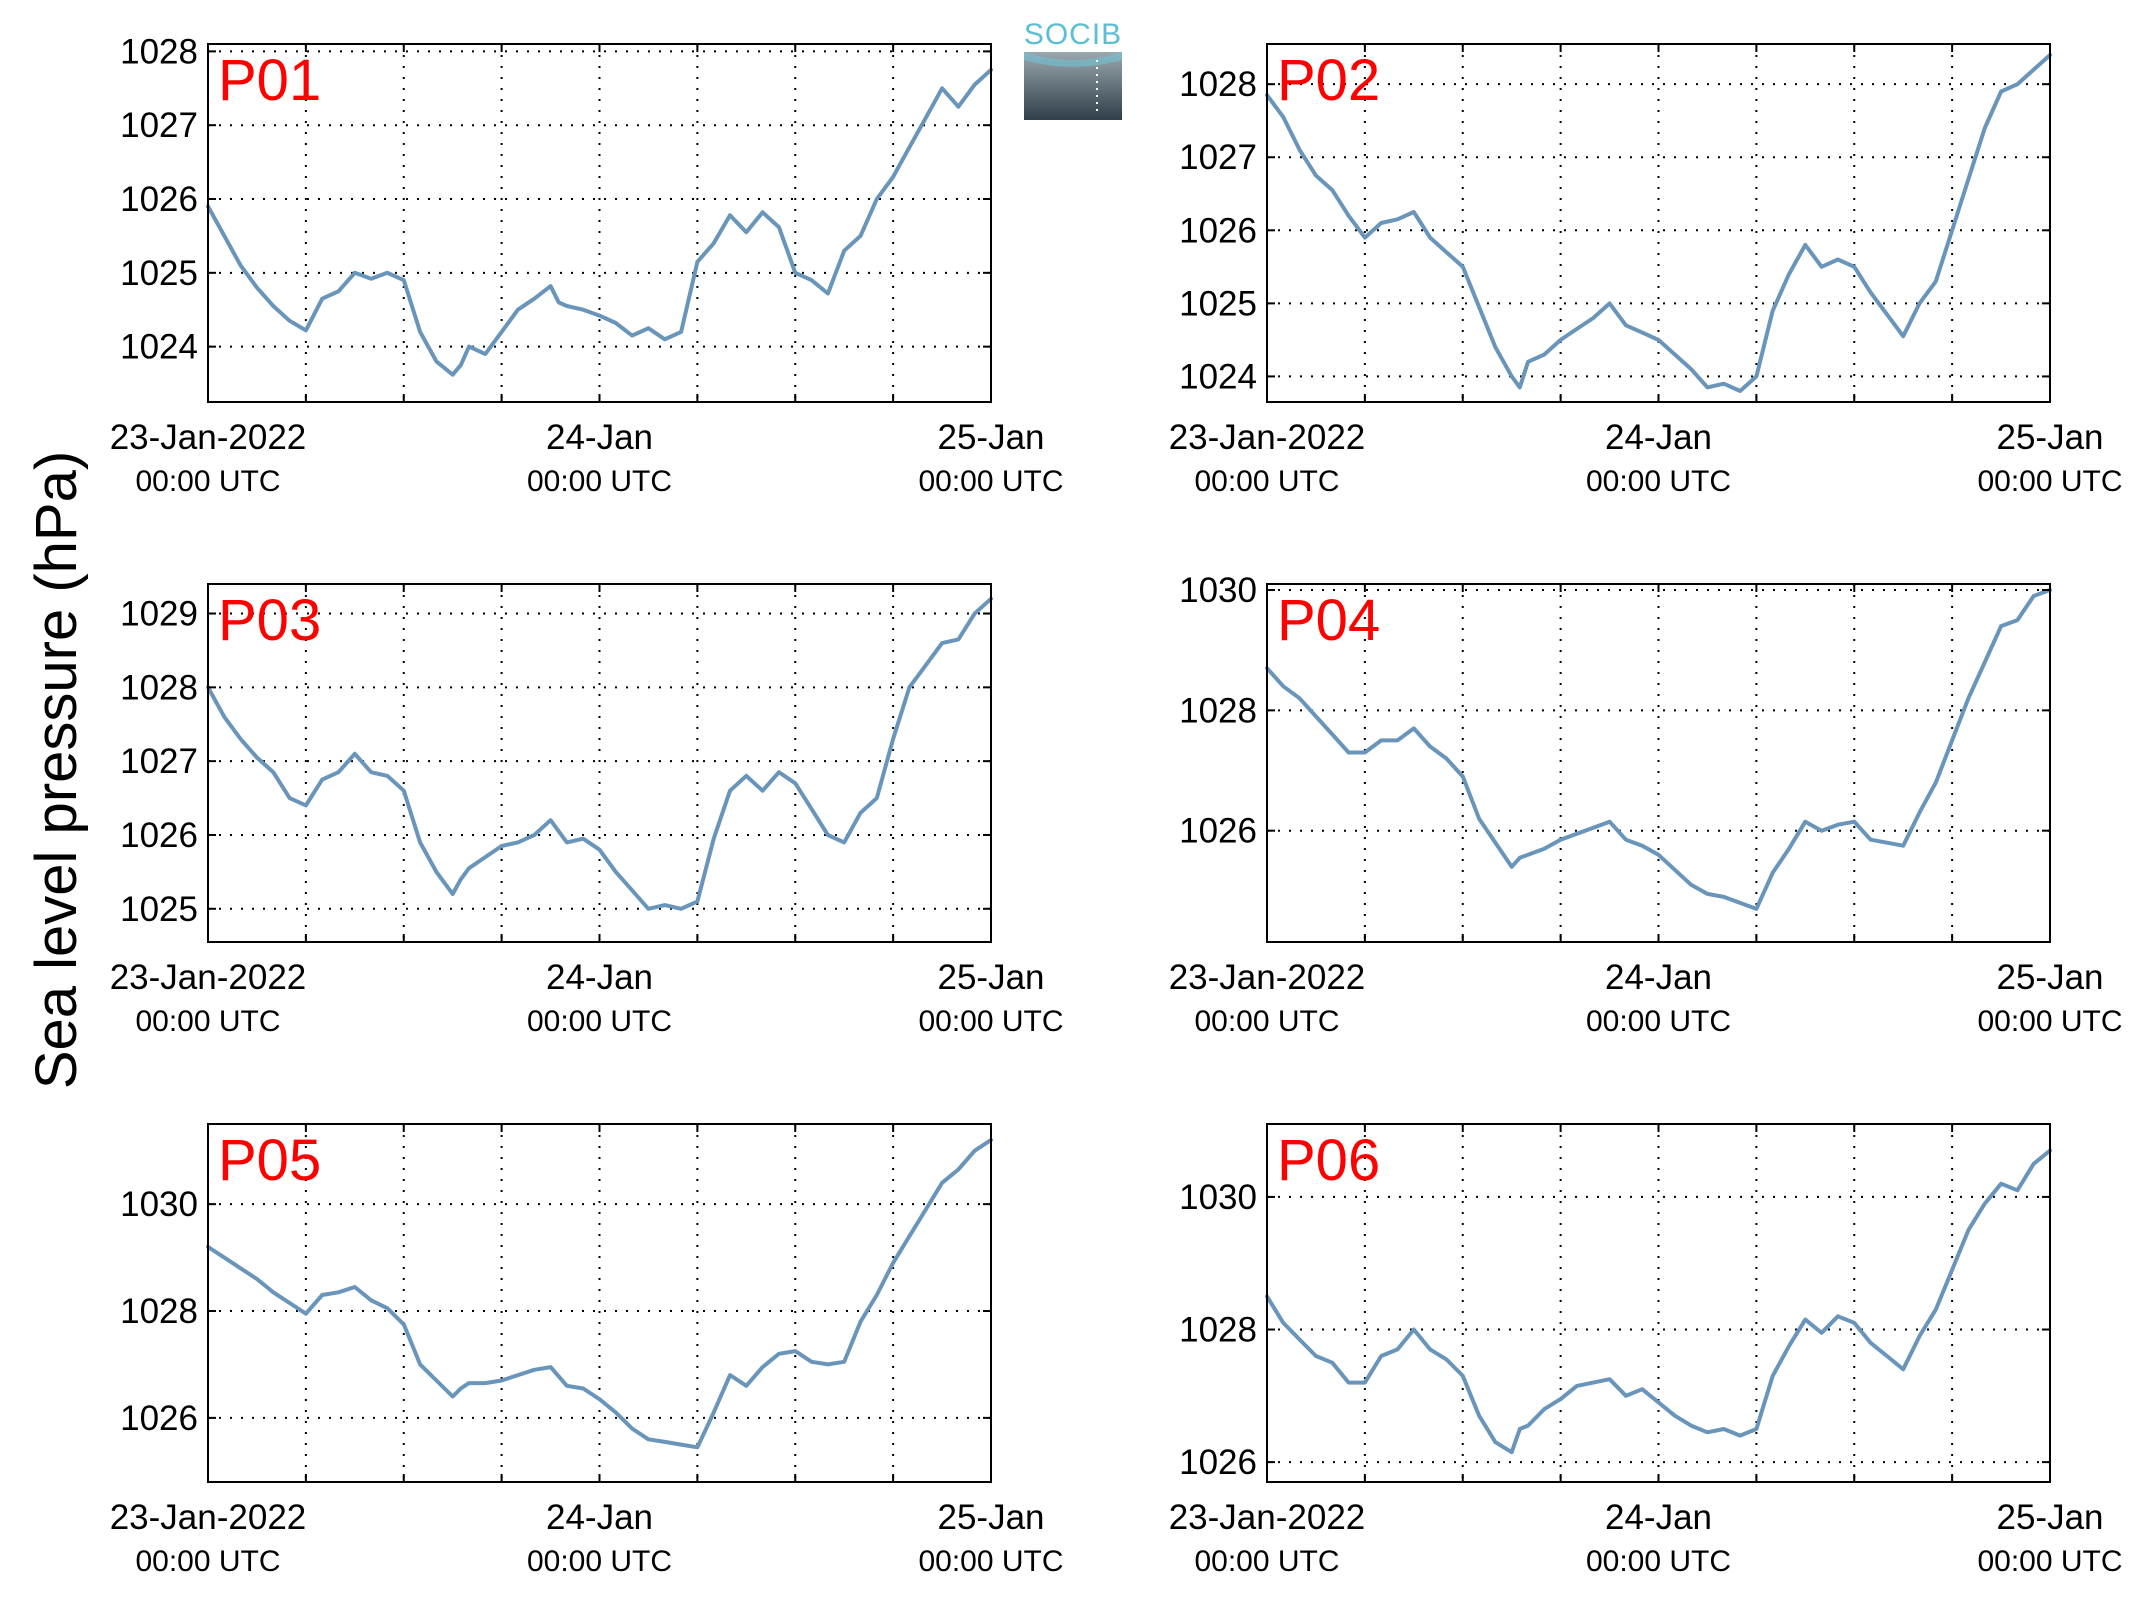  What do you see at coordinates (1328, 80) in the screenshot?
I see `panel-label: P02` at bounding box center [1328, 80].